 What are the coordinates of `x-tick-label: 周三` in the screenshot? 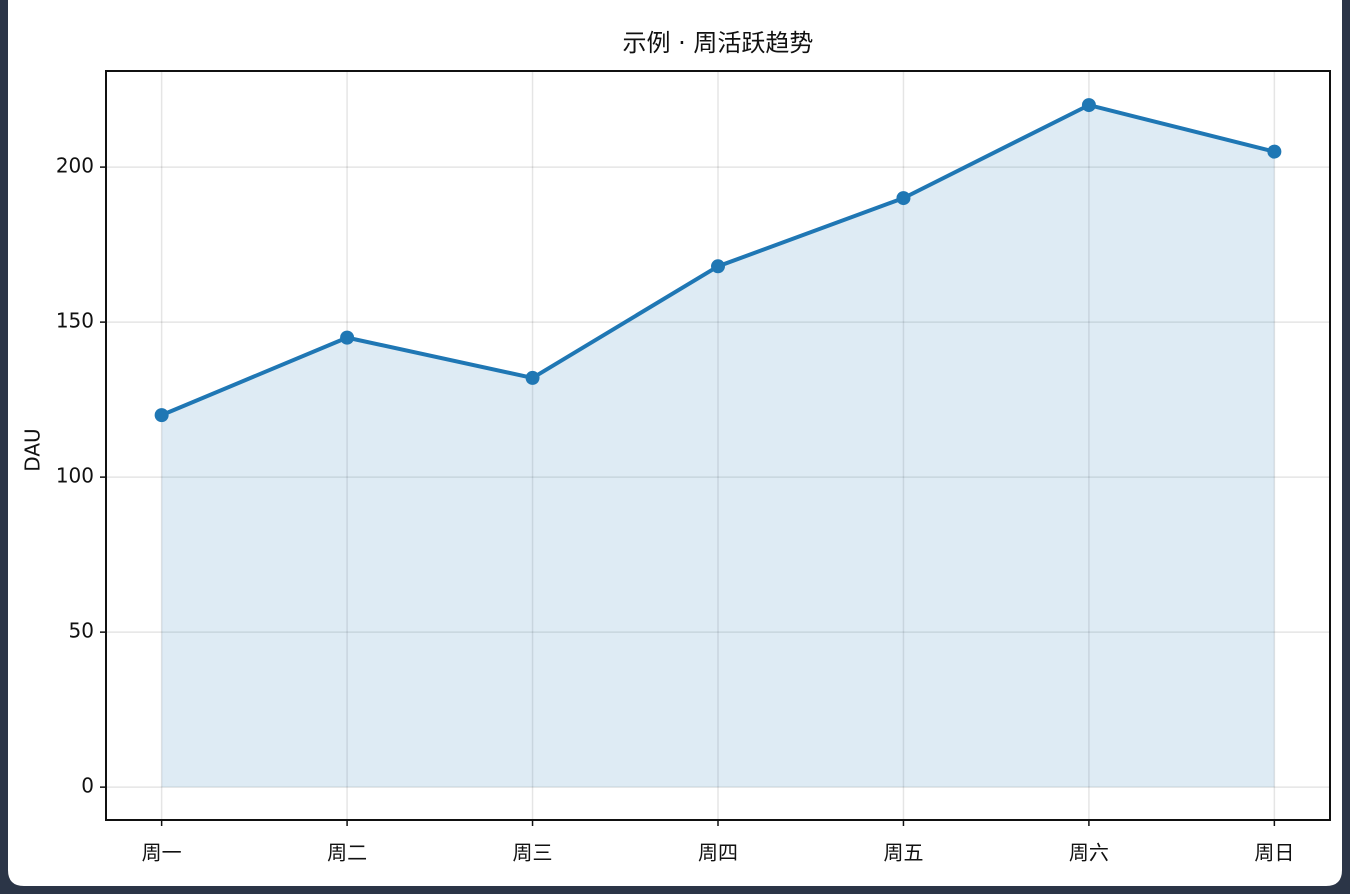 It's located at (533, 853).